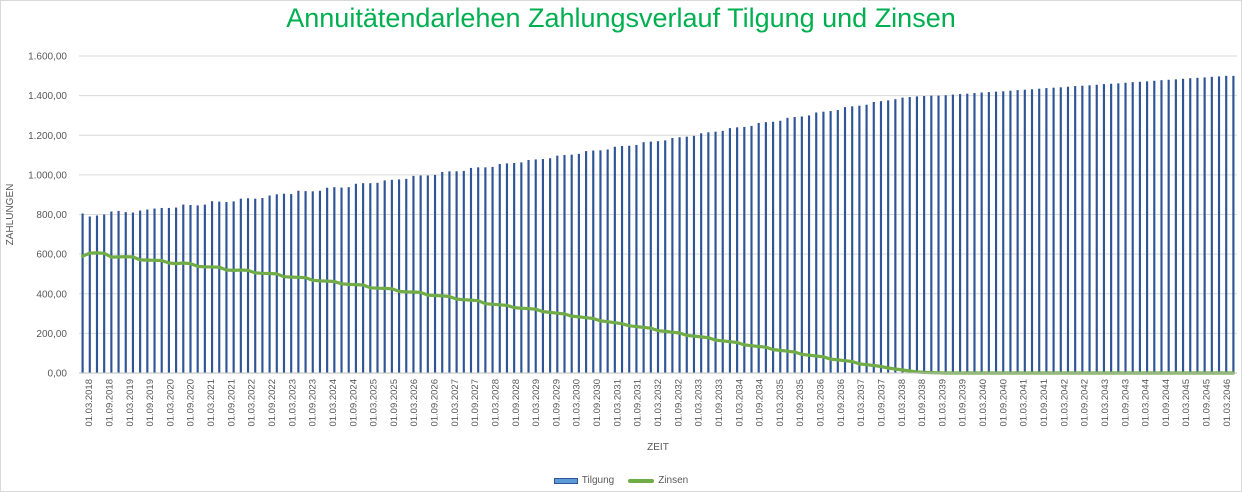  I want to click on x-tick-label: 01.03.2039, so click(942, 403).